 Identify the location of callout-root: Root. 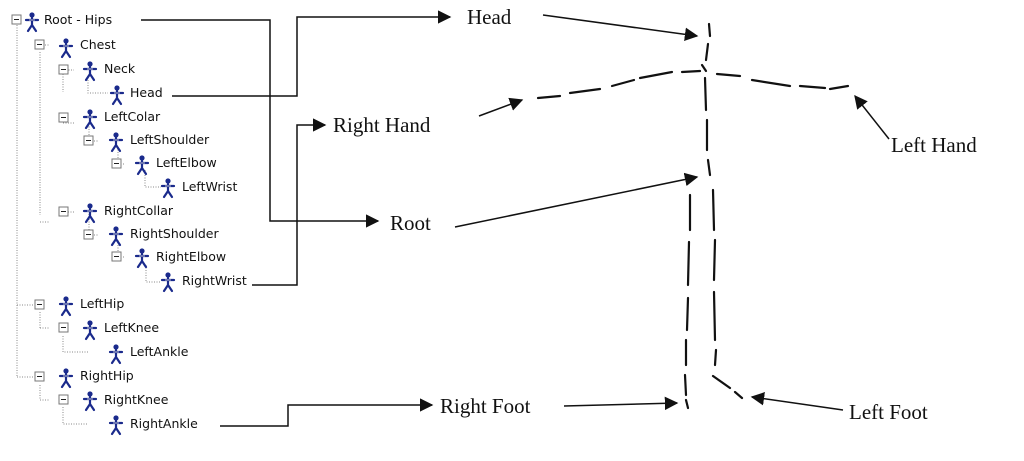
(410, 223).